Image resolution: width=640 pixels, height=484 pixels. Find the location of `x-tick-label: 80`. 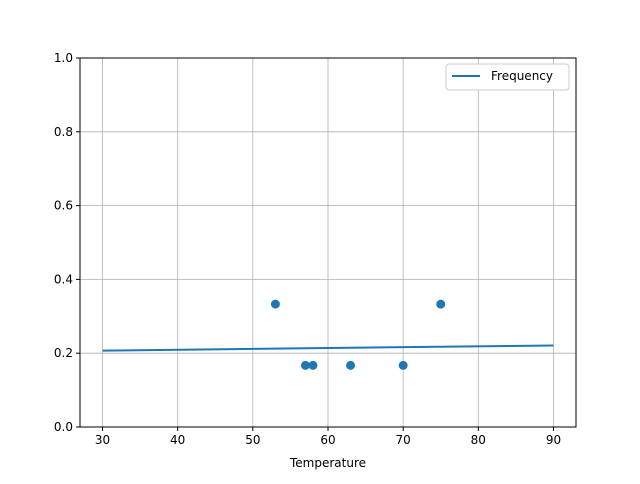

x-tick-label: 80 is located at coordinates (478, 440).